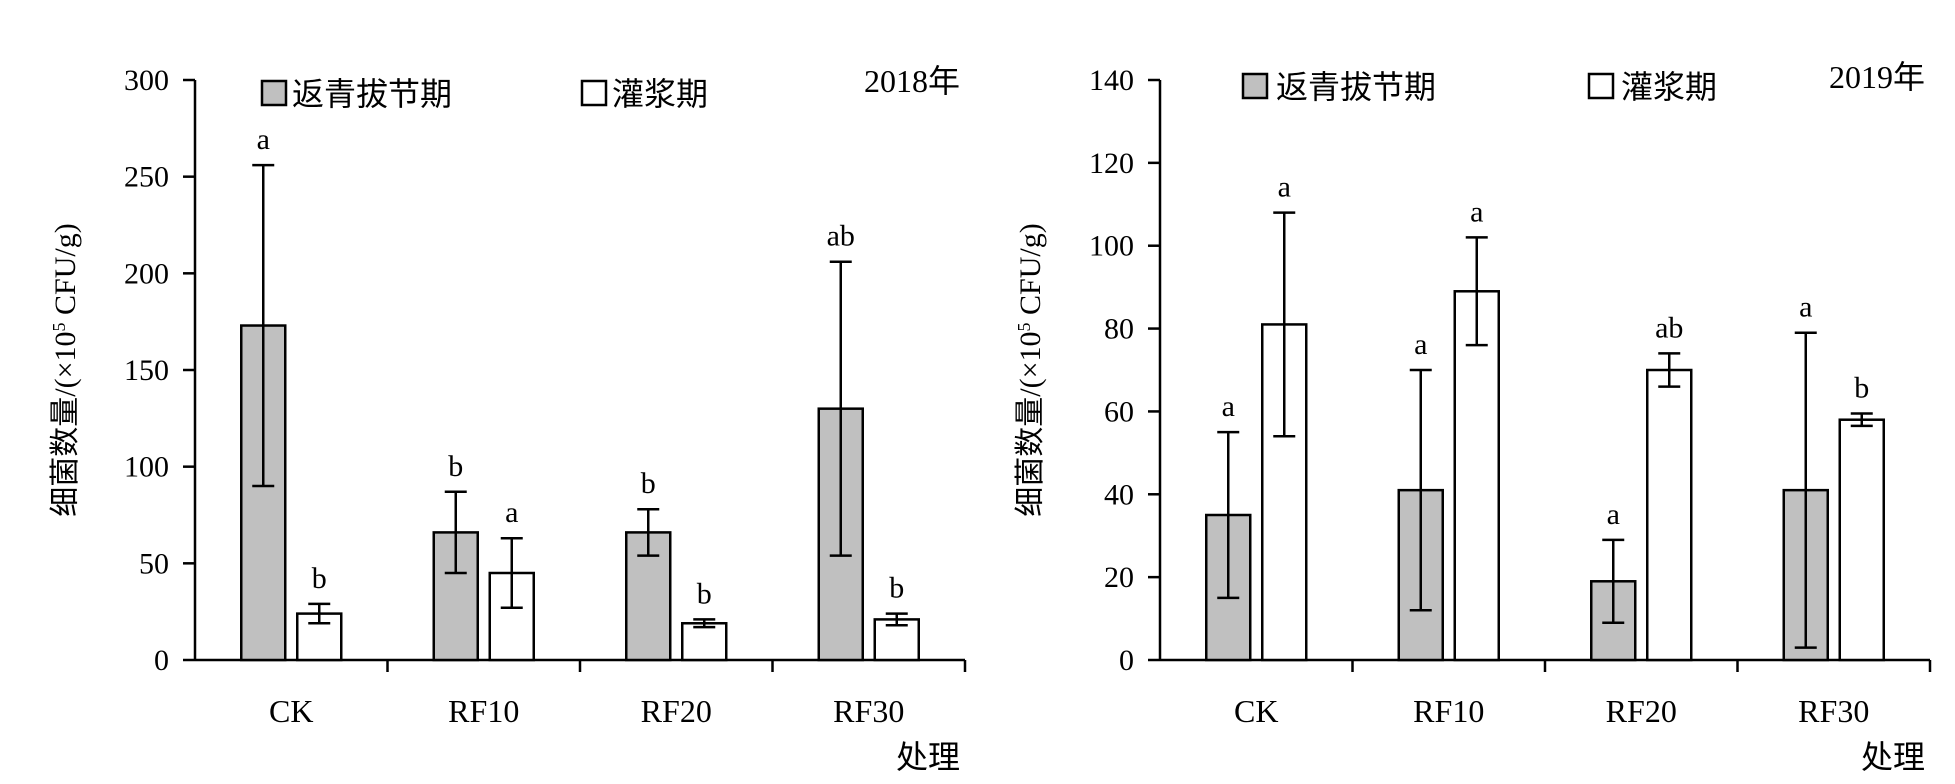 The height and width of the screenshot is (784, 1955). What do you see at coordinates (912, 81) in the screenshot?
I see `chart-title: 2018年` at bounding box center [912, 81].